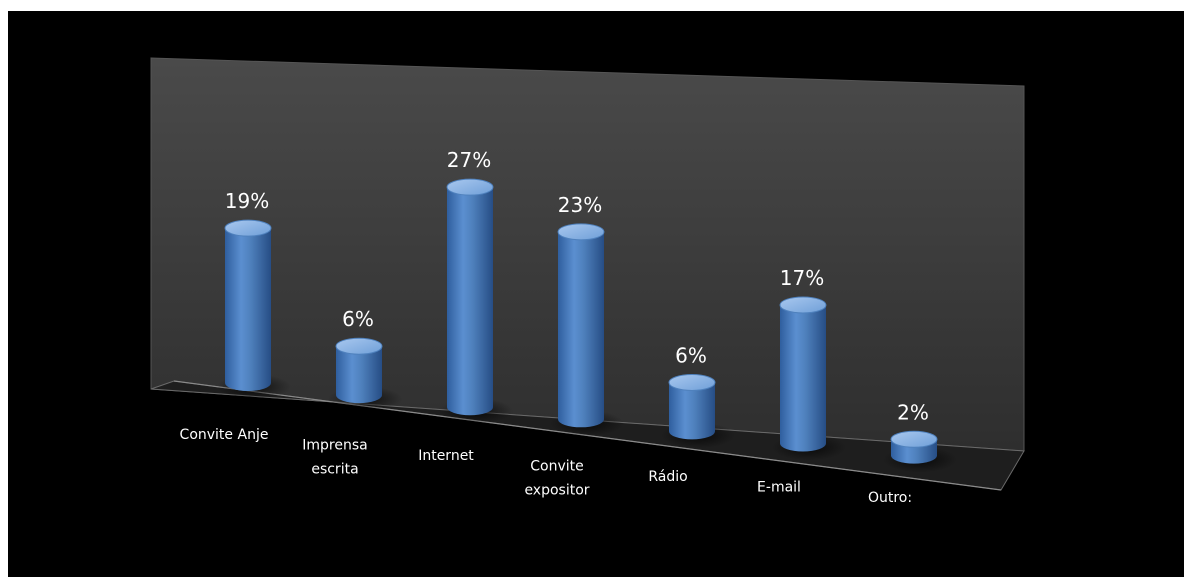 The image size is (1192, 585). I want to click on category-label: expositor, so click(556, 491).